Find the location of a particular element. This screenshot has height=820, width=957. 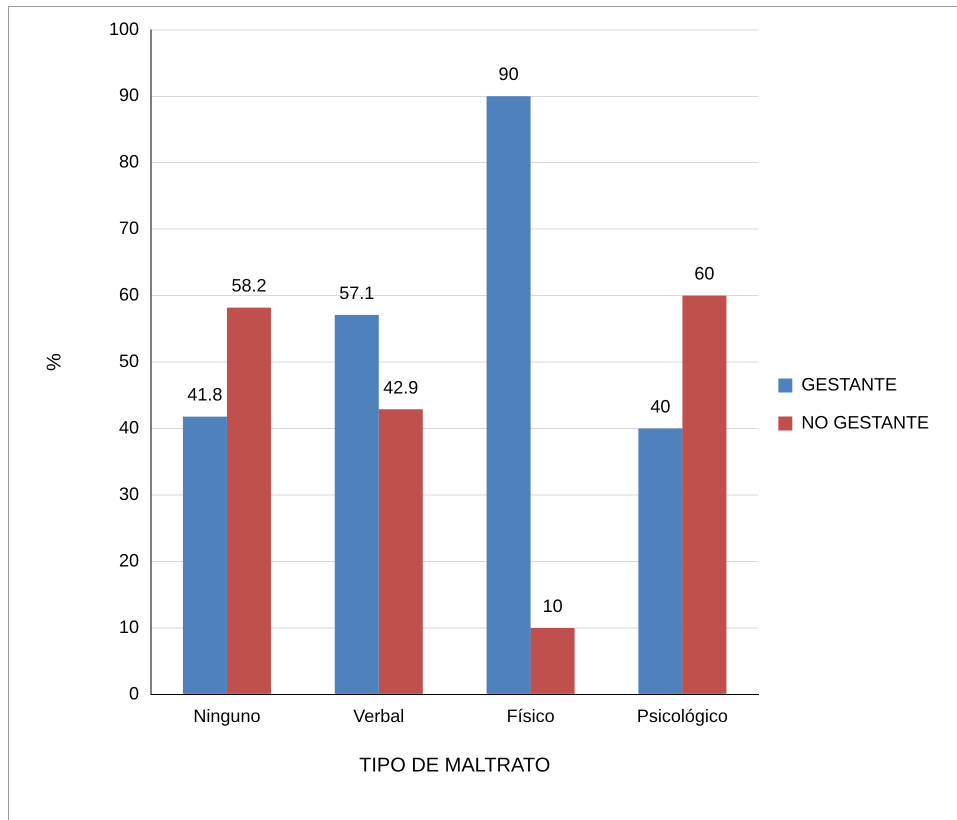

y-tick-label: 60 is located at coordinates (129, 294).